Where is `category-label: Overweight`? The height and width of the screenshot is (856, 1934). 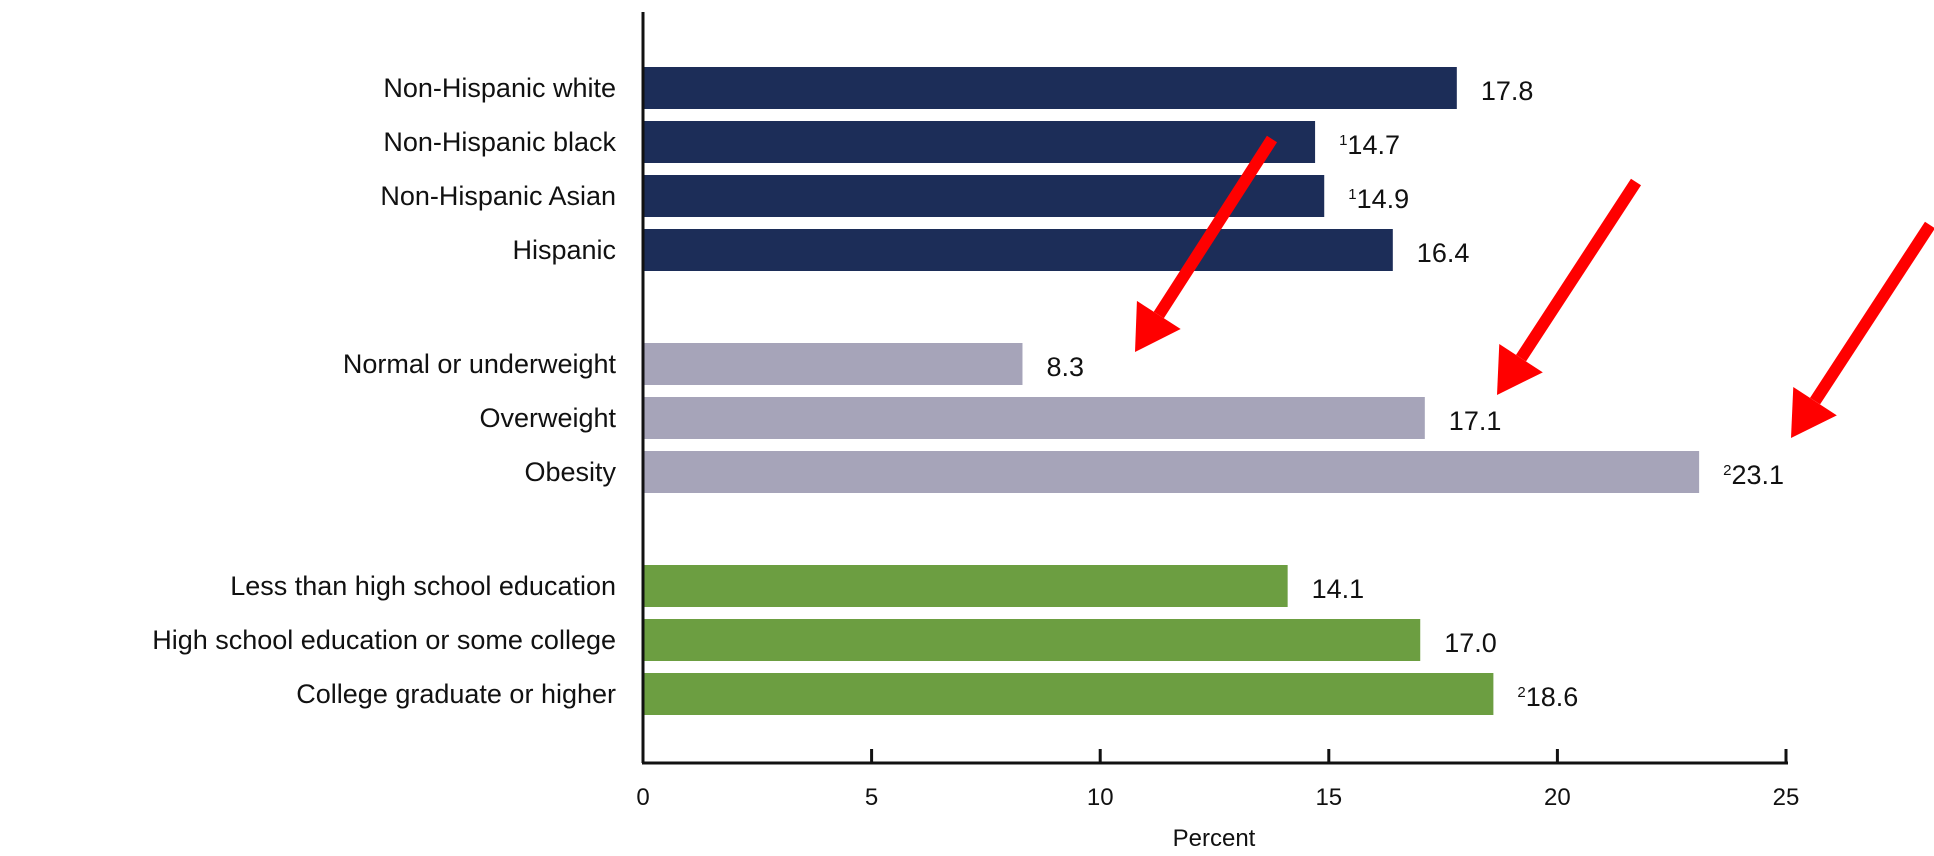
category-label: Overweight is located at coordinates (547, 418).